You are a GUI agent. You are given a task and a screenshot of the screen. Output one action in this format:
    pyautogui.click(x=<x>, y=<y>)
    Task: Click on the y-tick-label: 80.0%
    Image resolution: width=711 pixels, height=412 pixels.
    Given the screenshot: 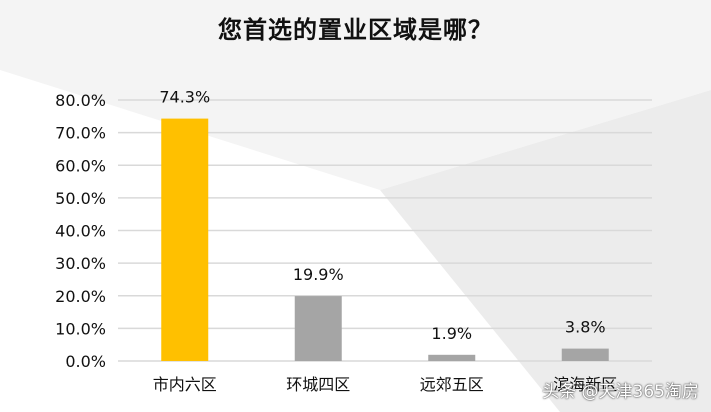 What is the action you would take?
    pyautogui.click(x=80, y=100)
    